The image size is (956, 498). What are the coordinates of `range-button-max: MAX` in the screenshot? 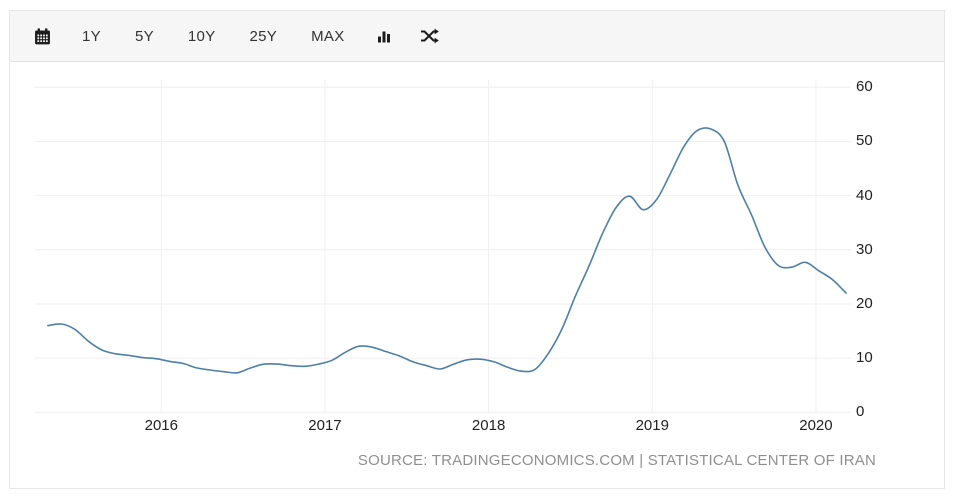 It's located at (327, 36).